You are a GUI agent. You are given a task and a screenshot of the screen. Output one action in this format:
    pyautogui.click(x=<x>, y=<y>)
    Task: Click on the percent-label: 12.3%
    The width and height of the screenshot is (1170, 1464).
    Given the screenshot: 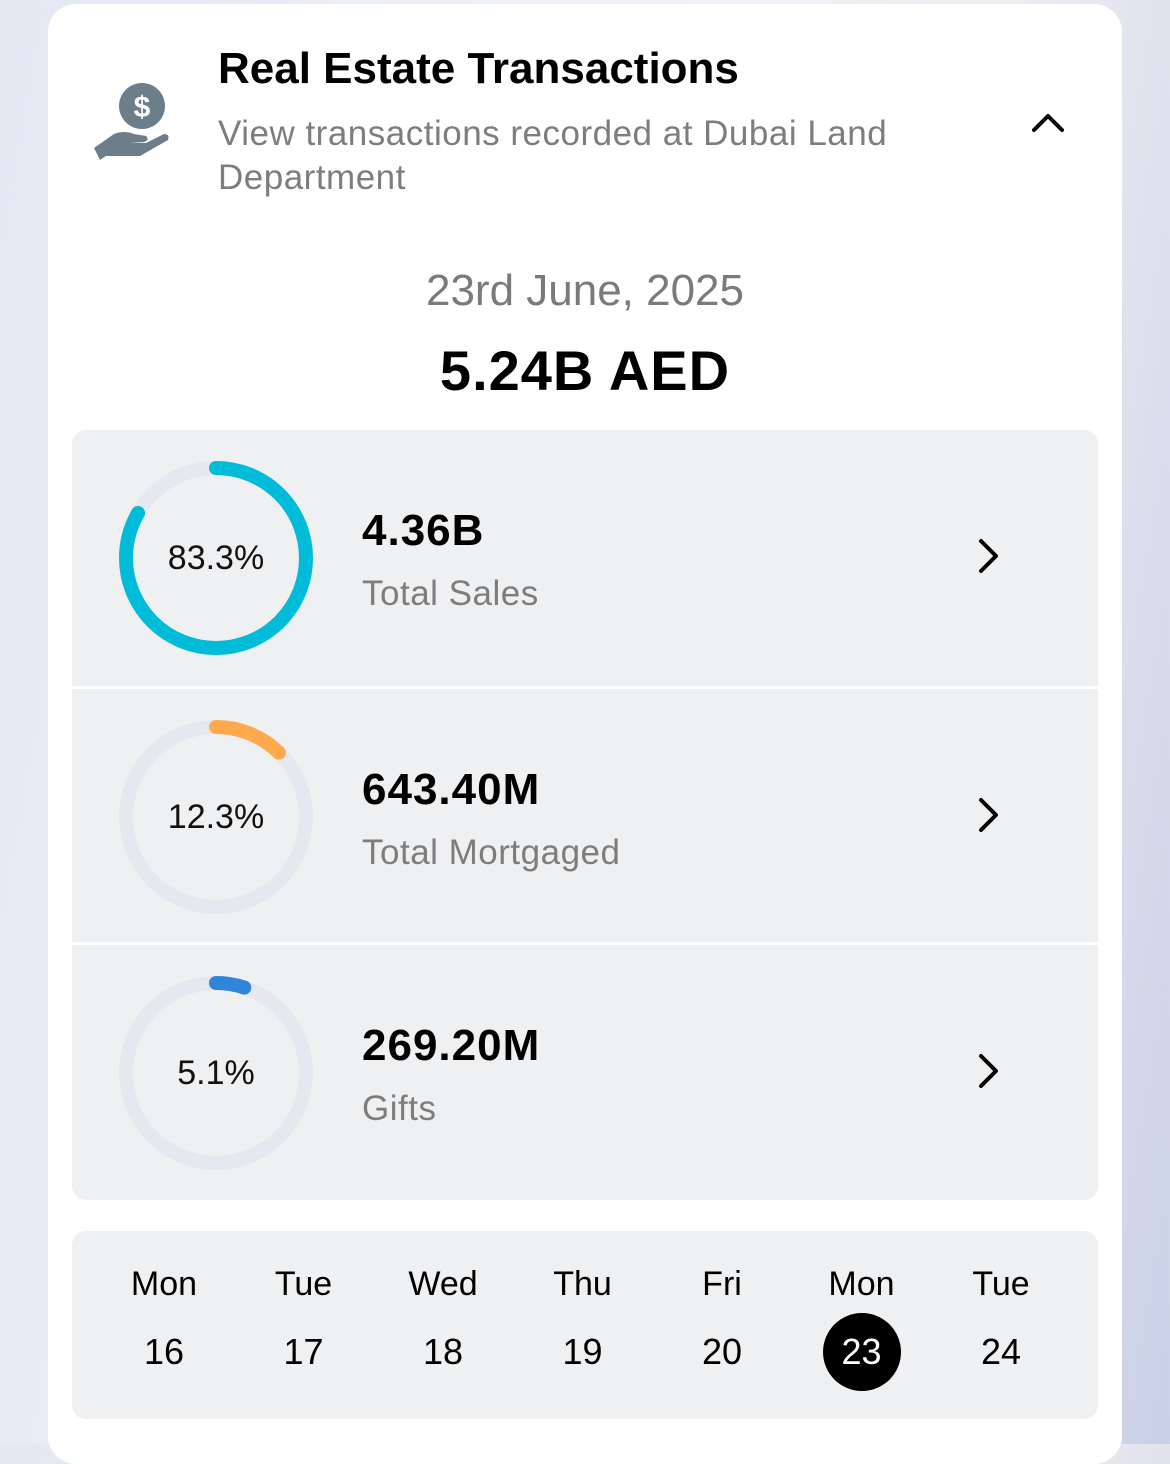 What is the action you would take?
    pyautogui.click(x=216, y=816)
    